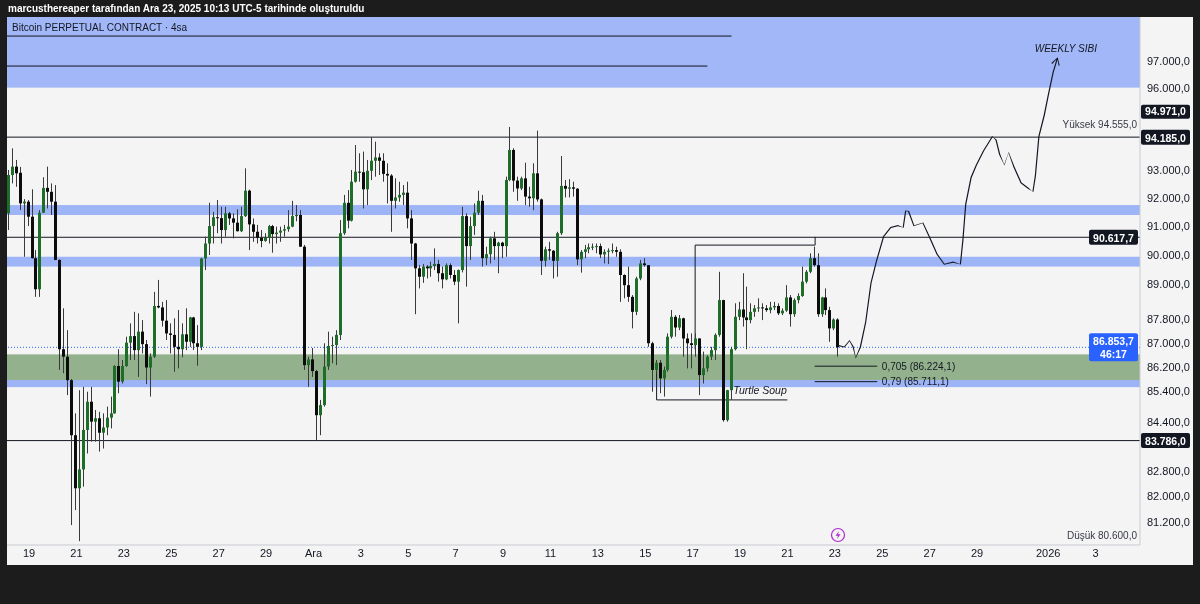 The image size is (1200, 604). I want to click on x-tick-label: 23, so click(123, 552).